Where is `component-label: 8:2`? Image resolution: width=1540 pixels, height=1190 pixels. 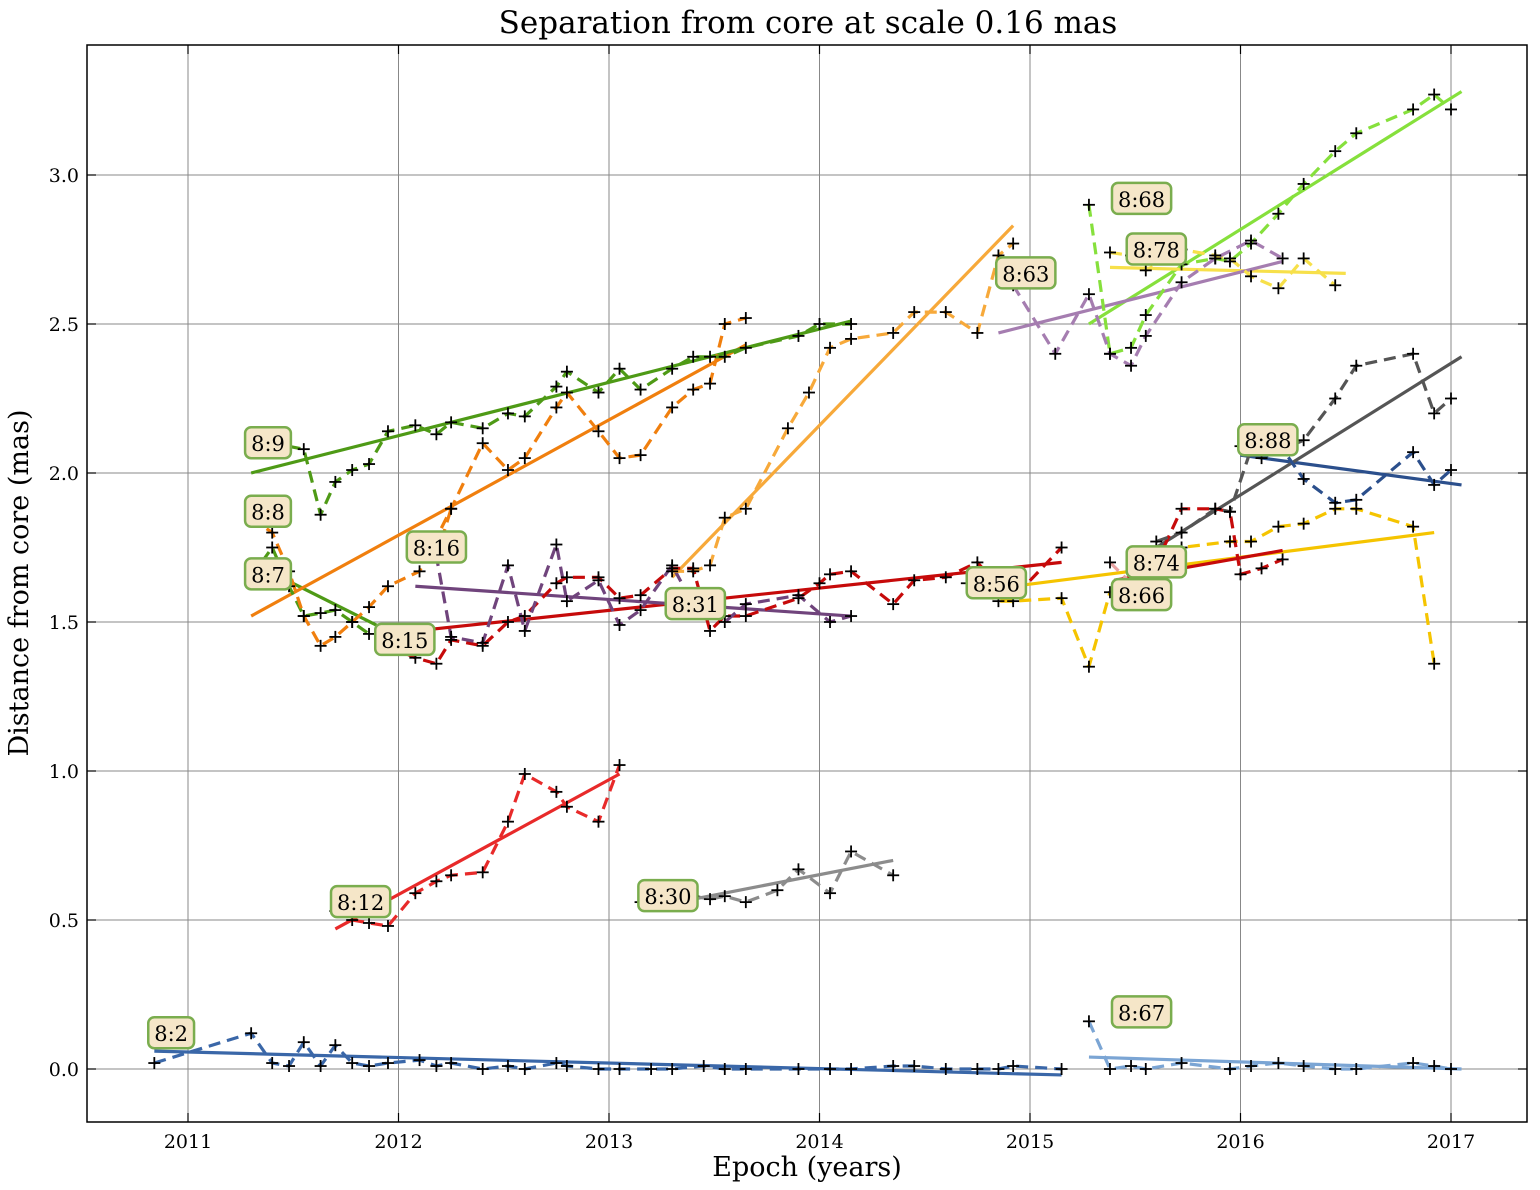
component-label: 8:2 is located at coordinates (171, 1032).